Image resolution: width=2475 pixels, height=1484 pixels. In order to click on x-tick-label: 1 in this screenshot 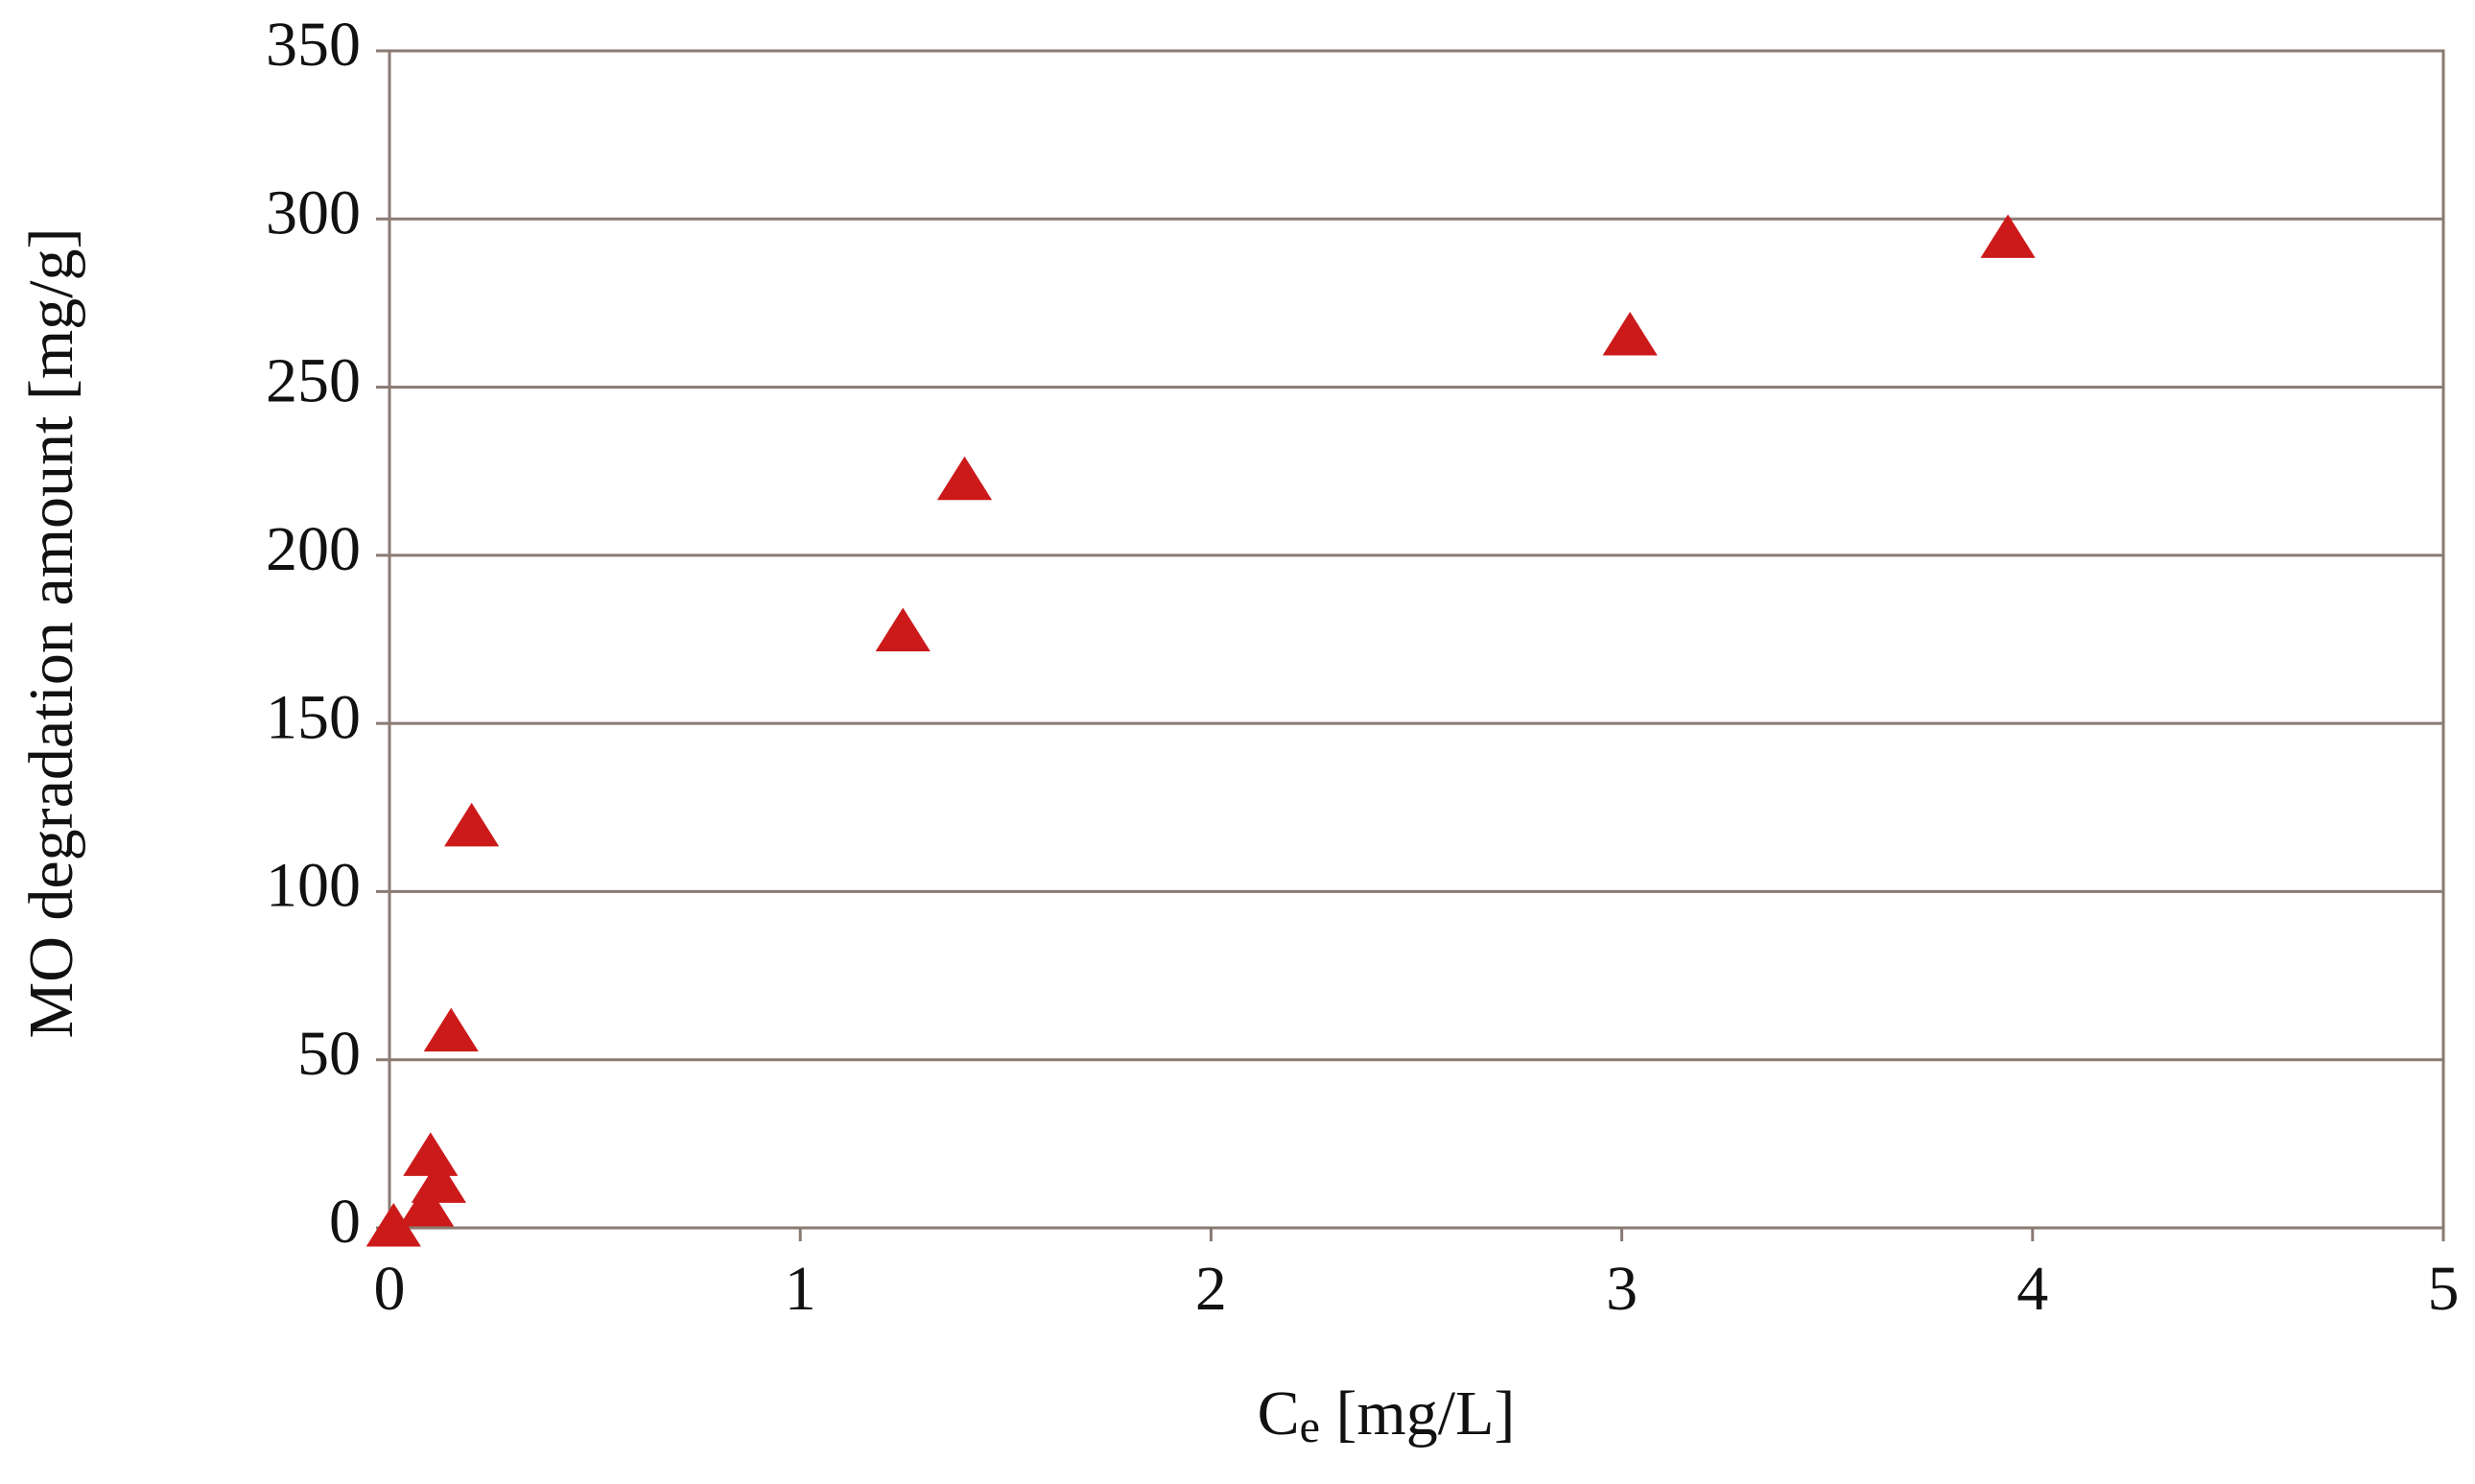, I will do `click(801, 1289)`.